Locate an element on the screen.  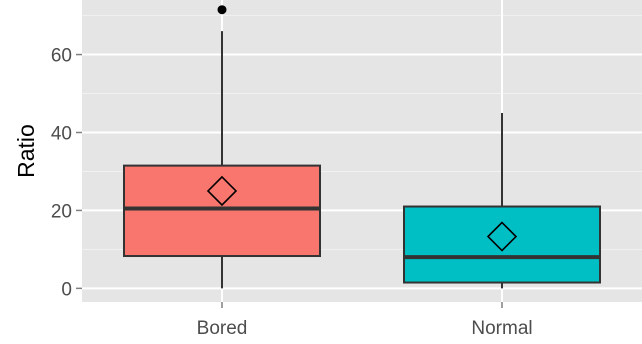
x-tick-label: Normal is located at coordinates (501, 328).